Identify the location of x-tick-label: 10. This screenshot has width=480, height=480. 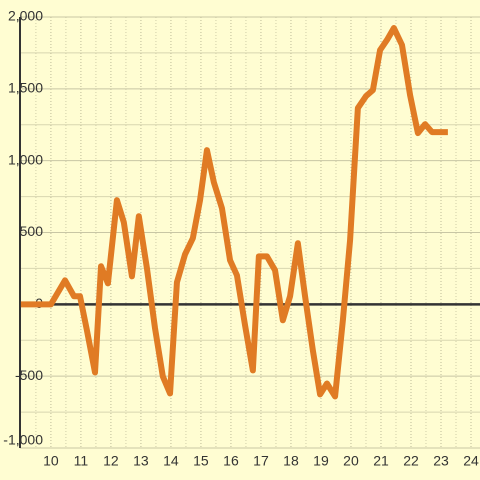
(51, 461).